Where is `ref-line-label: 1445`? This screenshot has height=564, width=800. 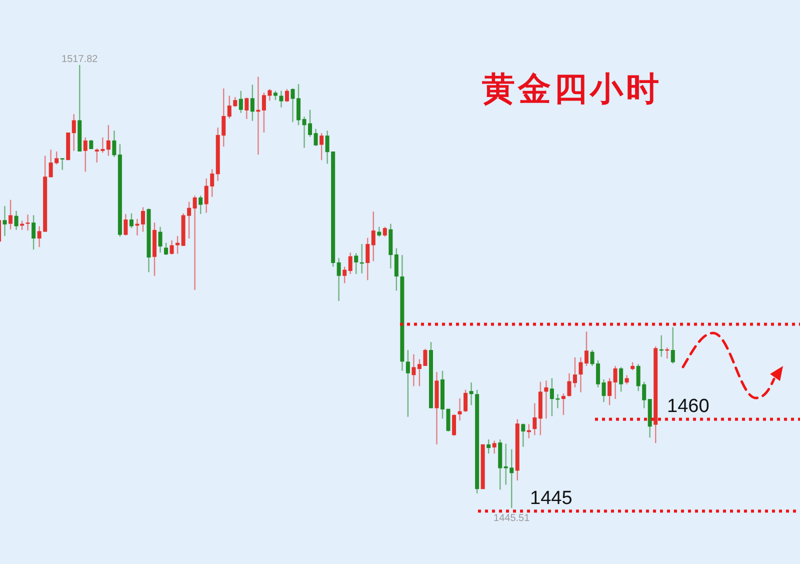 ref-line-label: 1445 is located at coordinates (551, 499).